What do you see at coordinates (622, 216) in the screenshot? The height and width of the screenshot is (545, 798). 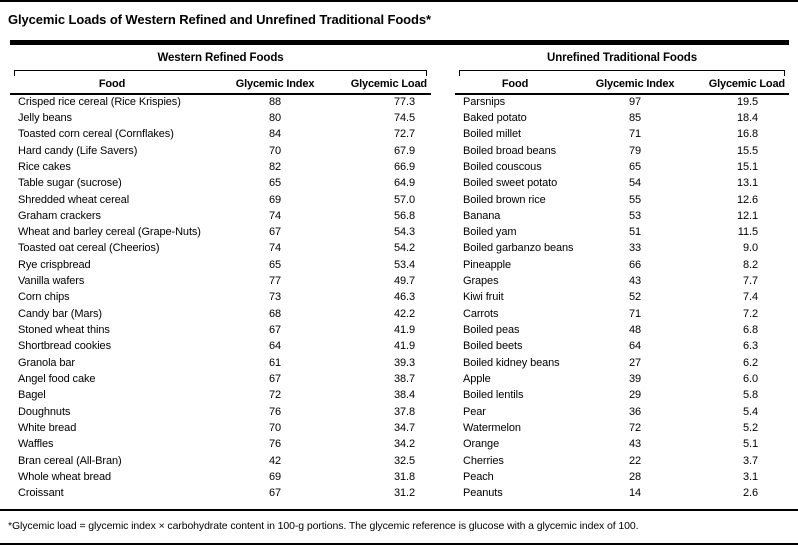 I see `table-row: Banana 53 12.1` at bounding box center [622, 216].